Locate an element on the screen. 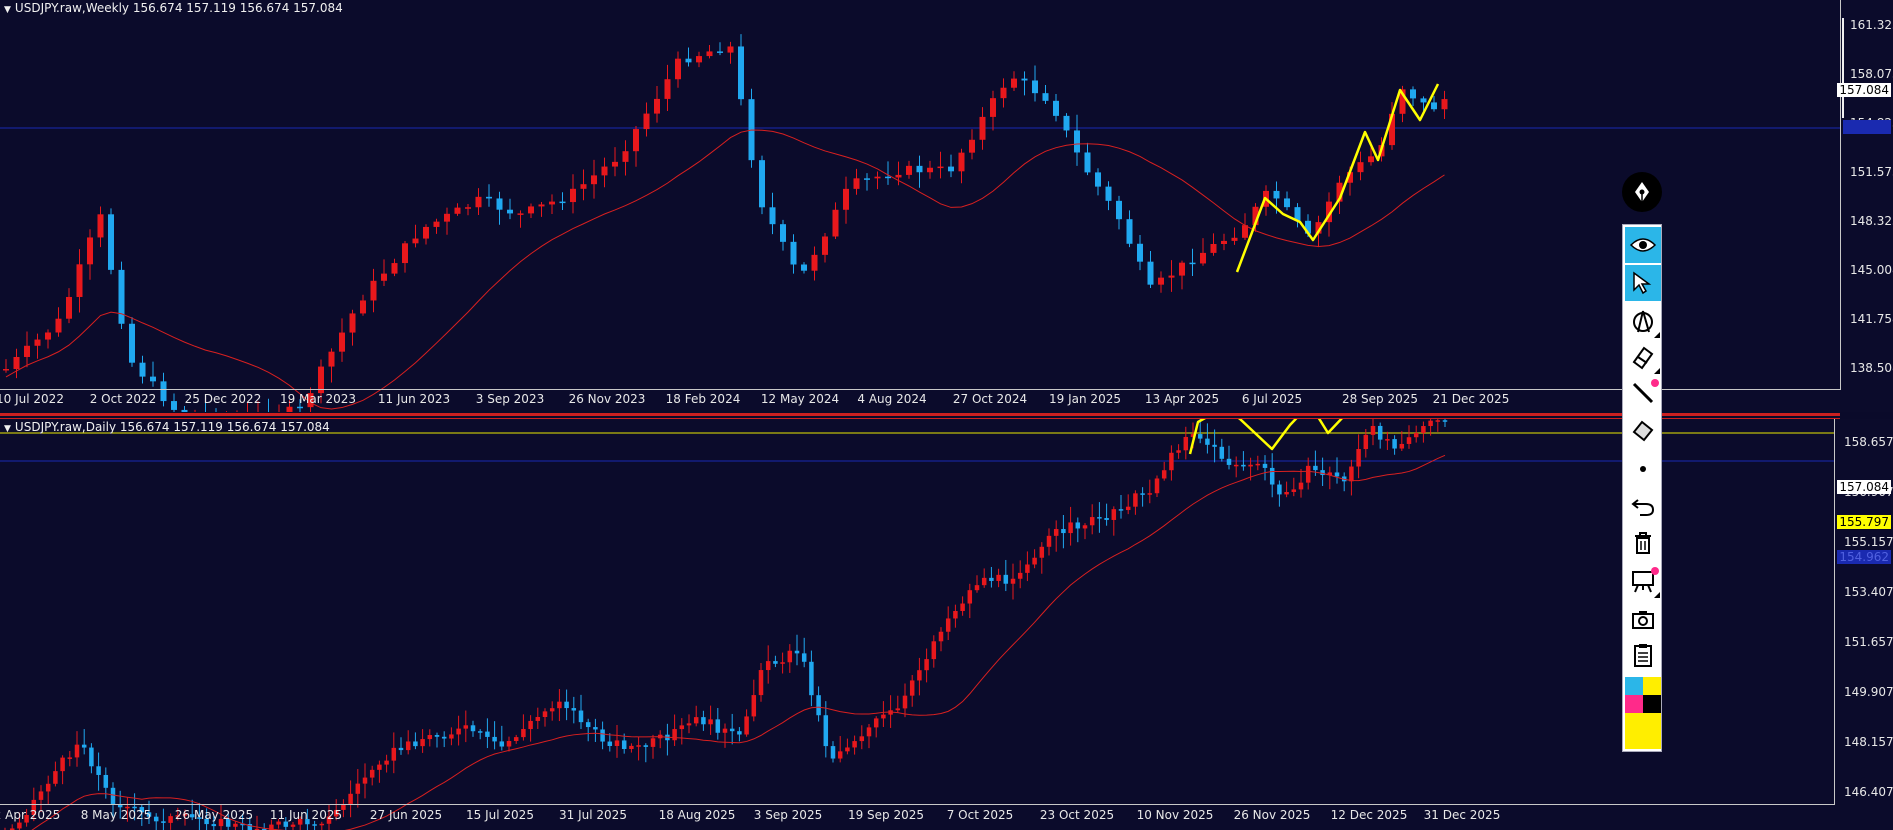  y-axis-tick: 138.508 is located at coordinates (1871, 368).